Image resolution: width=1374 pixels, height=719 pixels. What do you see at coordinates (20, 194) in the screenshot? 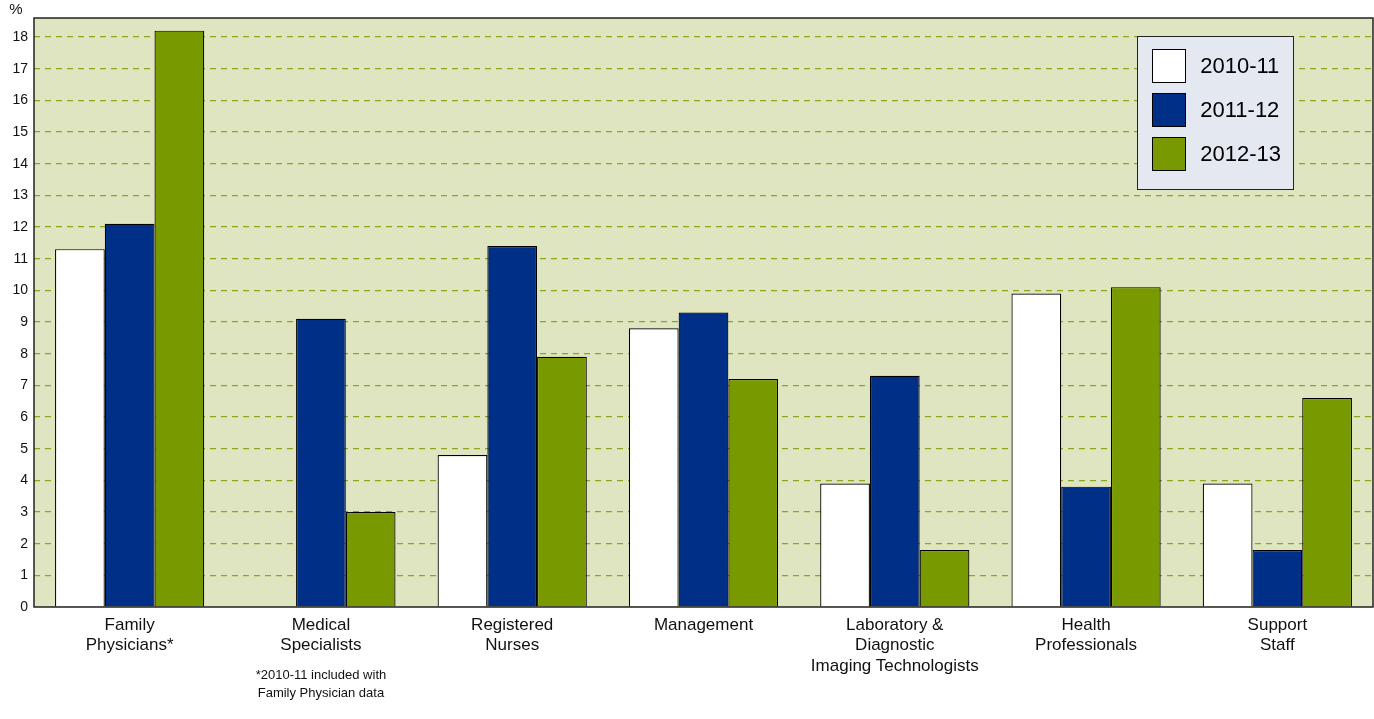
I see `y-tick-label: 13` at bounding box center [20, 194].